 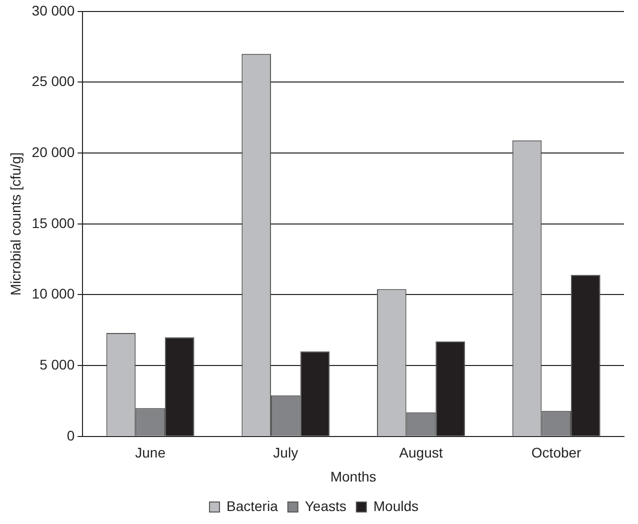 I want to click on x-tick-label: June, so click(x=150, y=452).